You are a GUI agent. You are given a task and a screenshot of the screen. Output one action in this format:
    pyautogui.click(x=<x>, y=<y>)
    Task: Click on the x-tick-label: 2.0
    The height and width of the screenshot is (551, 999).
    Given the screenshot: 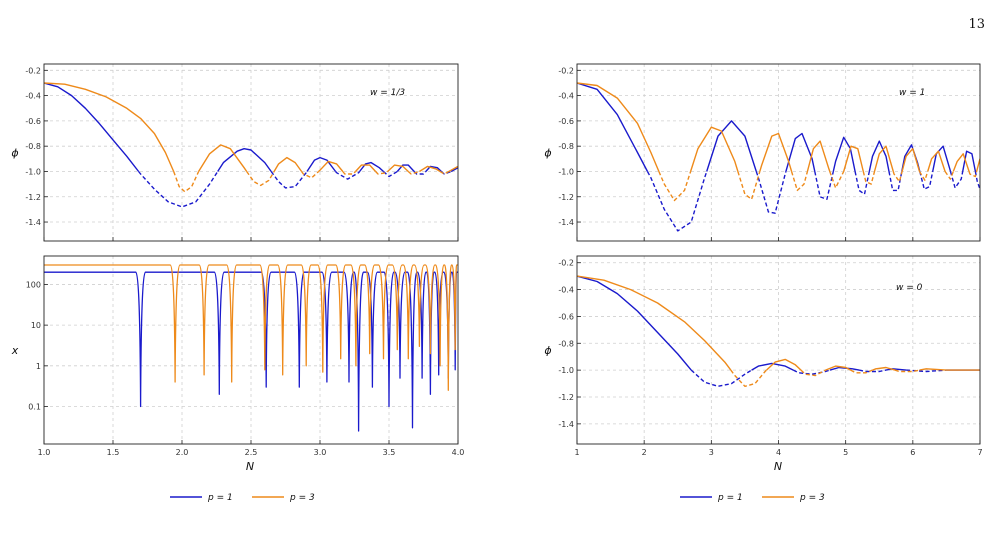 What is the action you would take?
    pyautogui.click(x=182, y=452)
    